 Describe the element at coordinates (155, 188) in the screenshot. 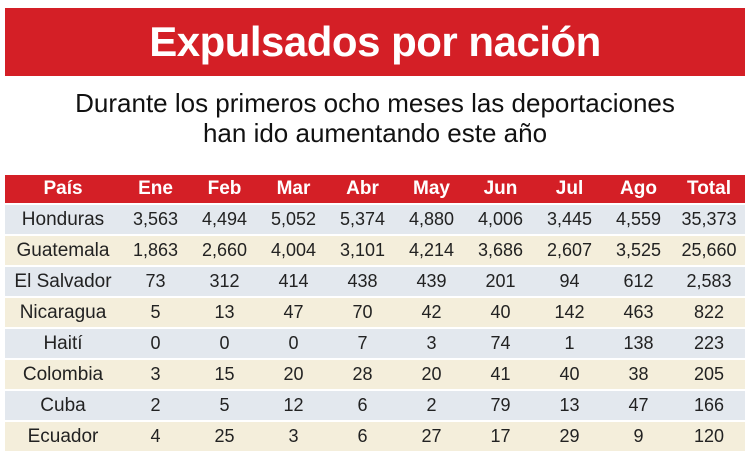

I see `column-header-1: Ene` at that location.